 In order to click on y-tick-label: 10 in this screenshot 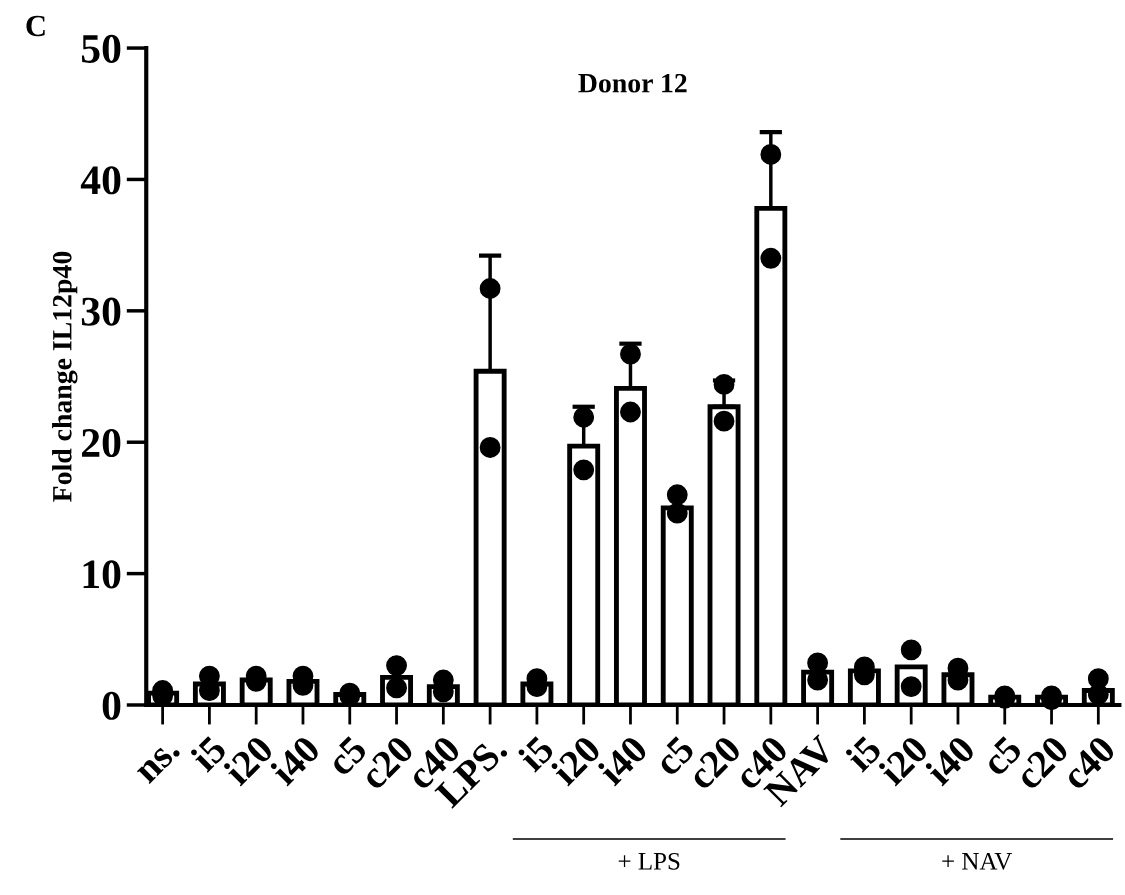, I will do `click(102, 574)`.